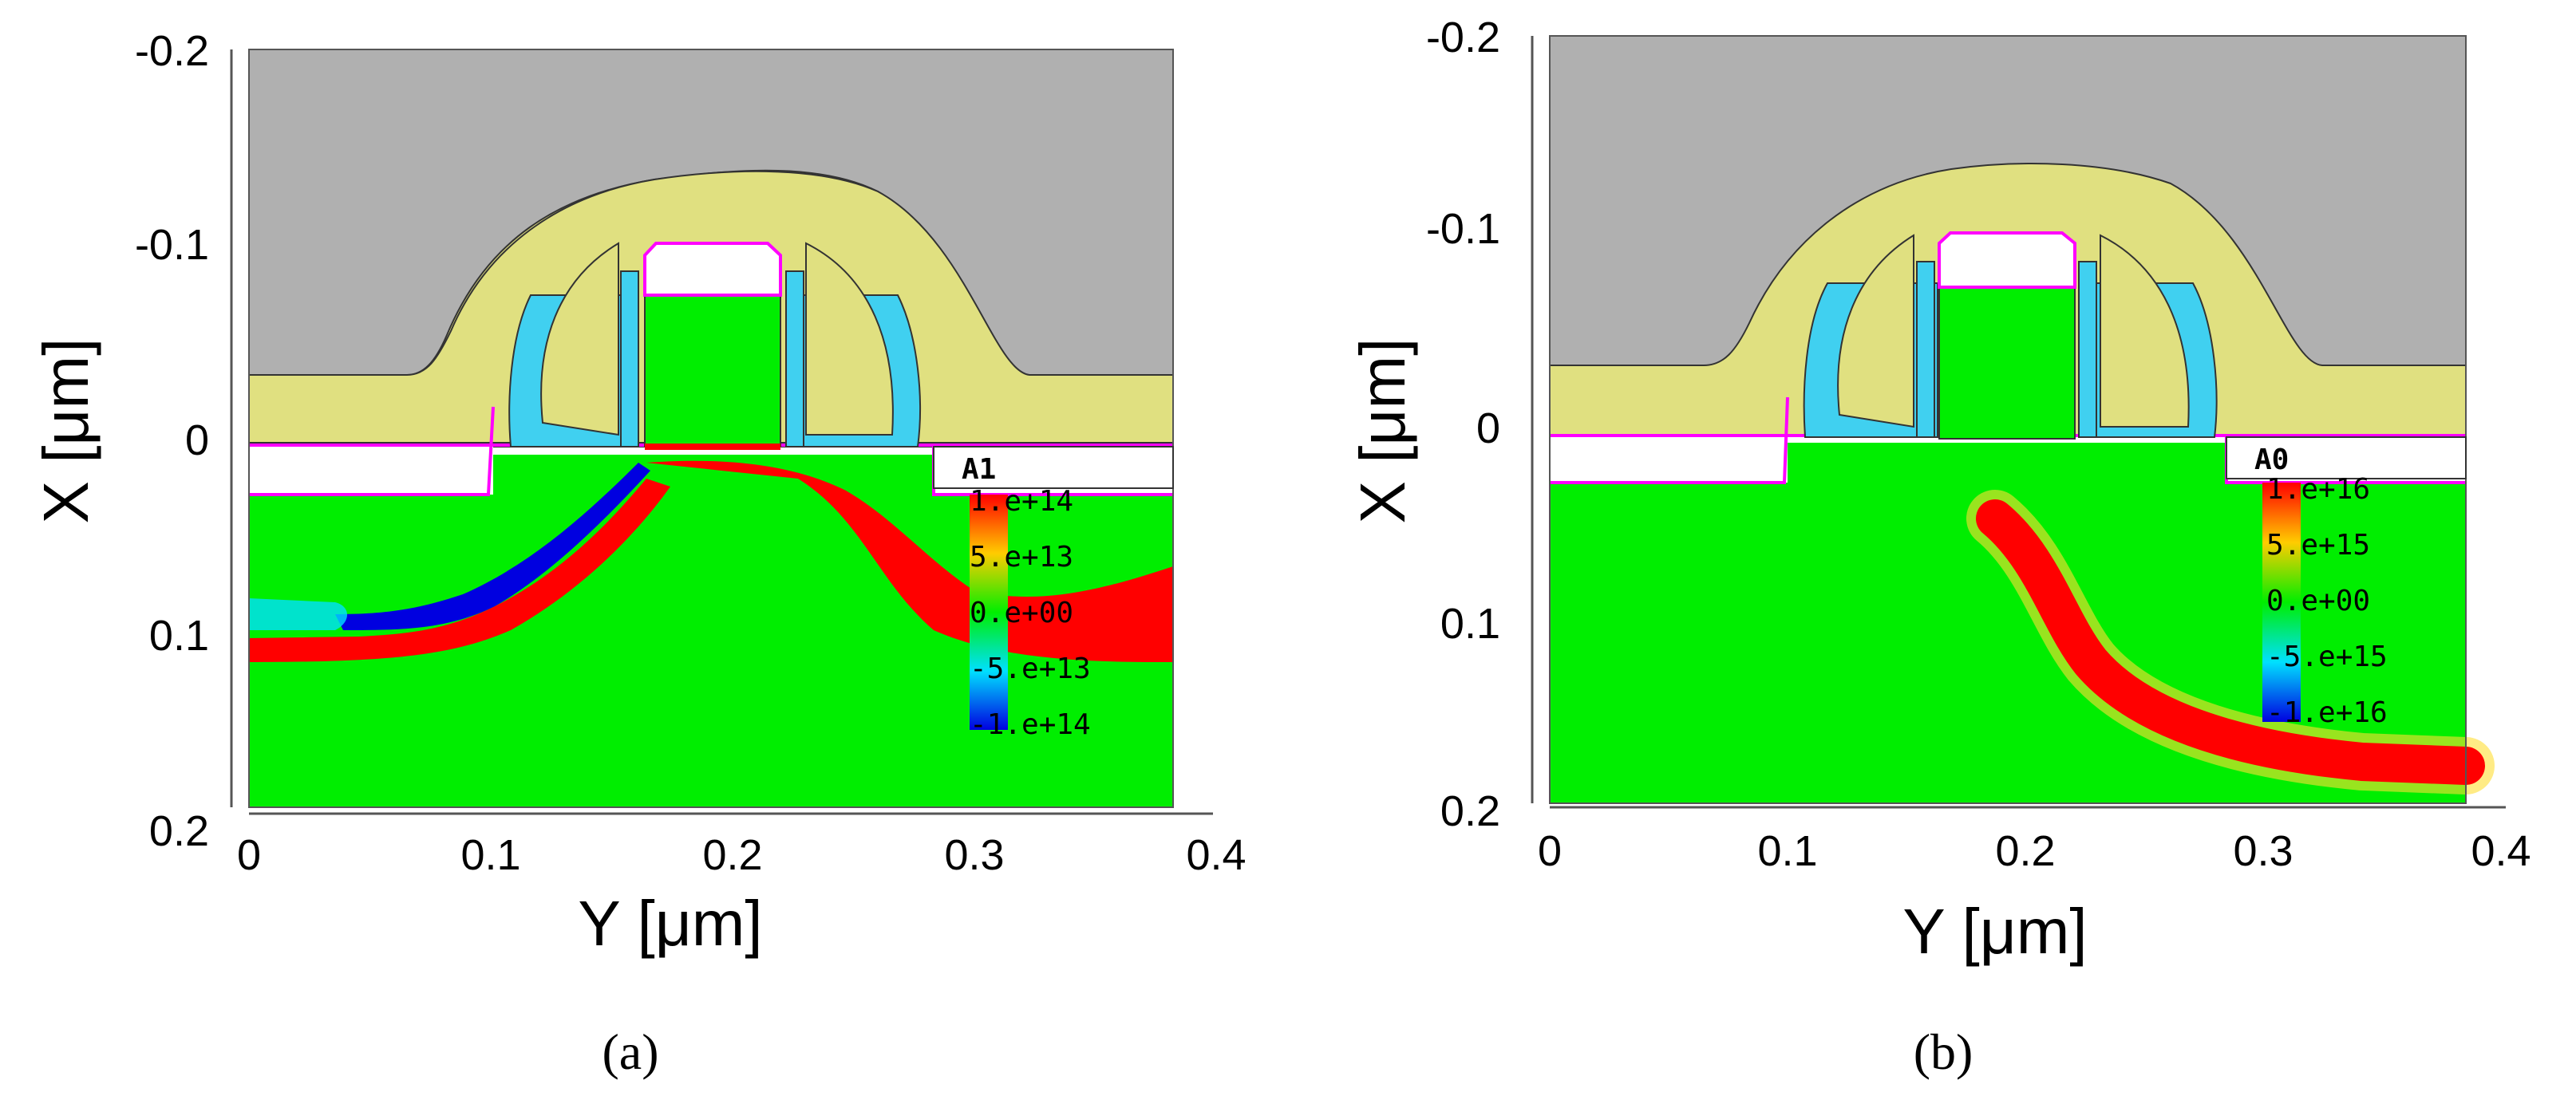  I want to click on colorbar-label: 1.e+16, so click(2318, 489).